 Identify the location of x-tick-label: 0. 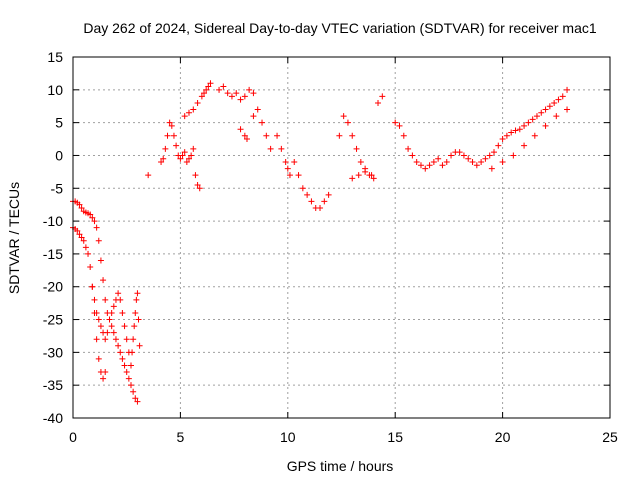
(73, 437).